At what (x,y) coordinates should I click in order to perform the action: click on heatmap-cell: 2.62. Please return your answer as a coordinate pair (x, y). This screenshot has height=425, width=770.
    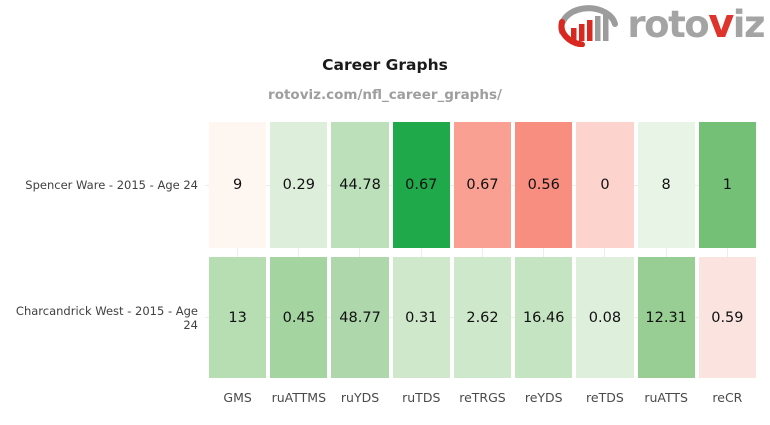
    Looking at the image, I should click on (482, 317).